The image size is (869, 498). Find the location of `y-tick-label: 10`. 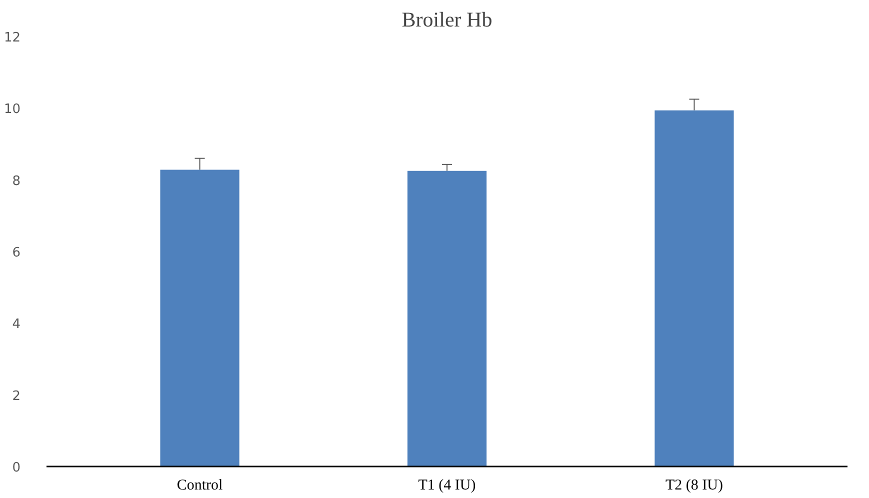

y-tick-label: 10 is located at coordinates (12, 110).